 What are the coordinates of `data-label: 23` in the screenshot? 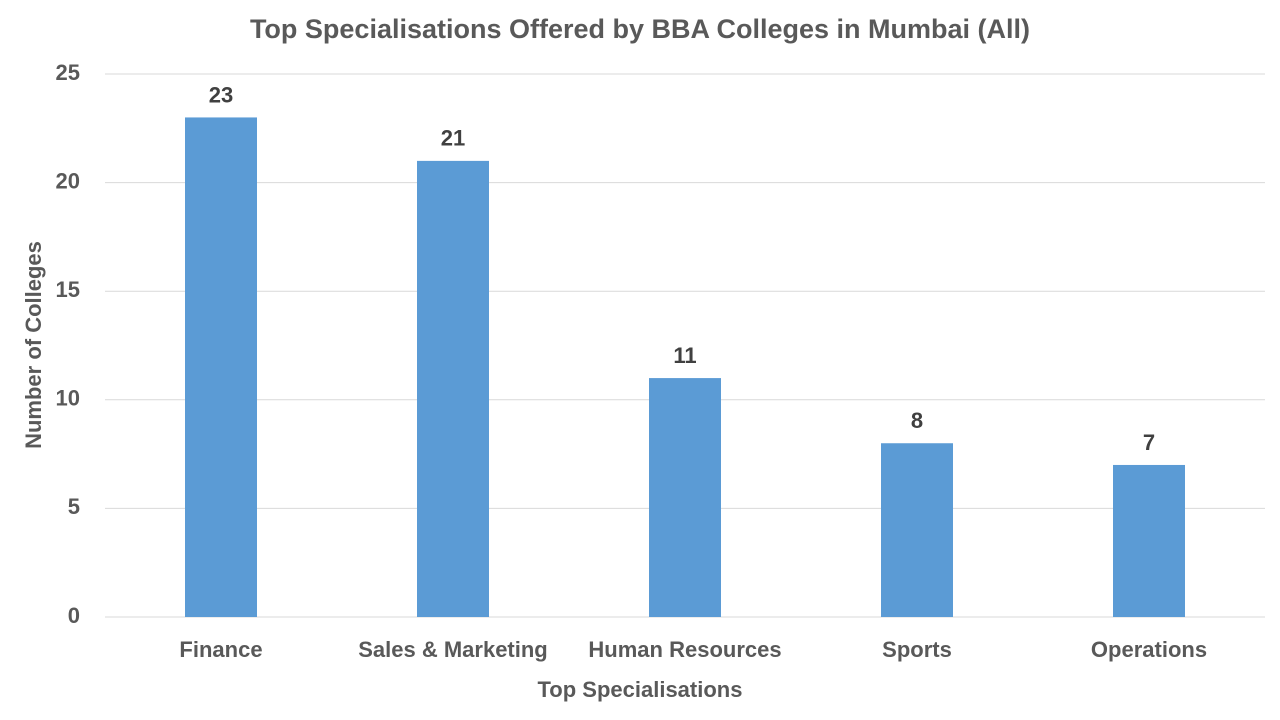 It's located at (221, 94).